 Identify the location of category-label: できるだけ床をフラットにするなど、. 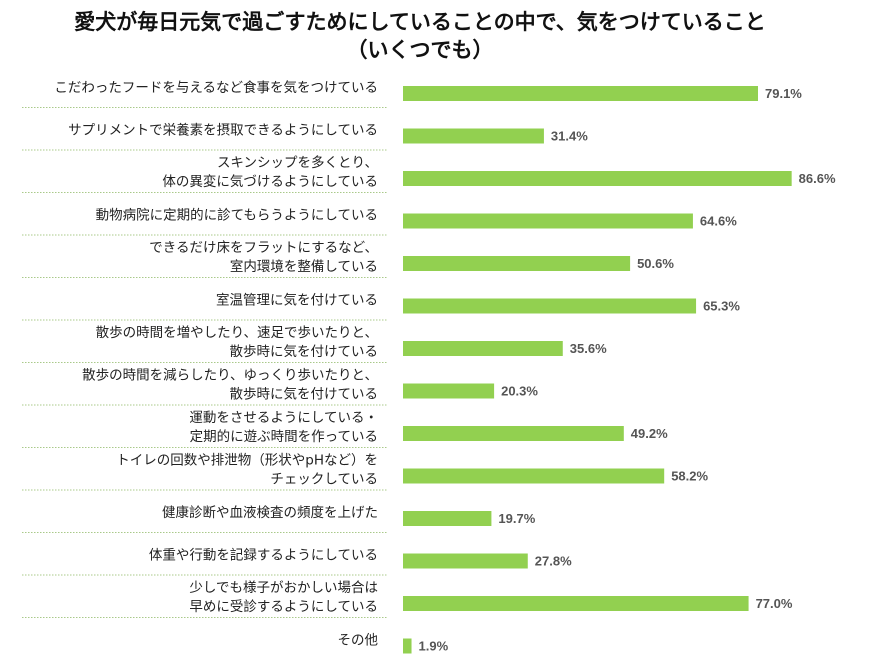
(263, 248).